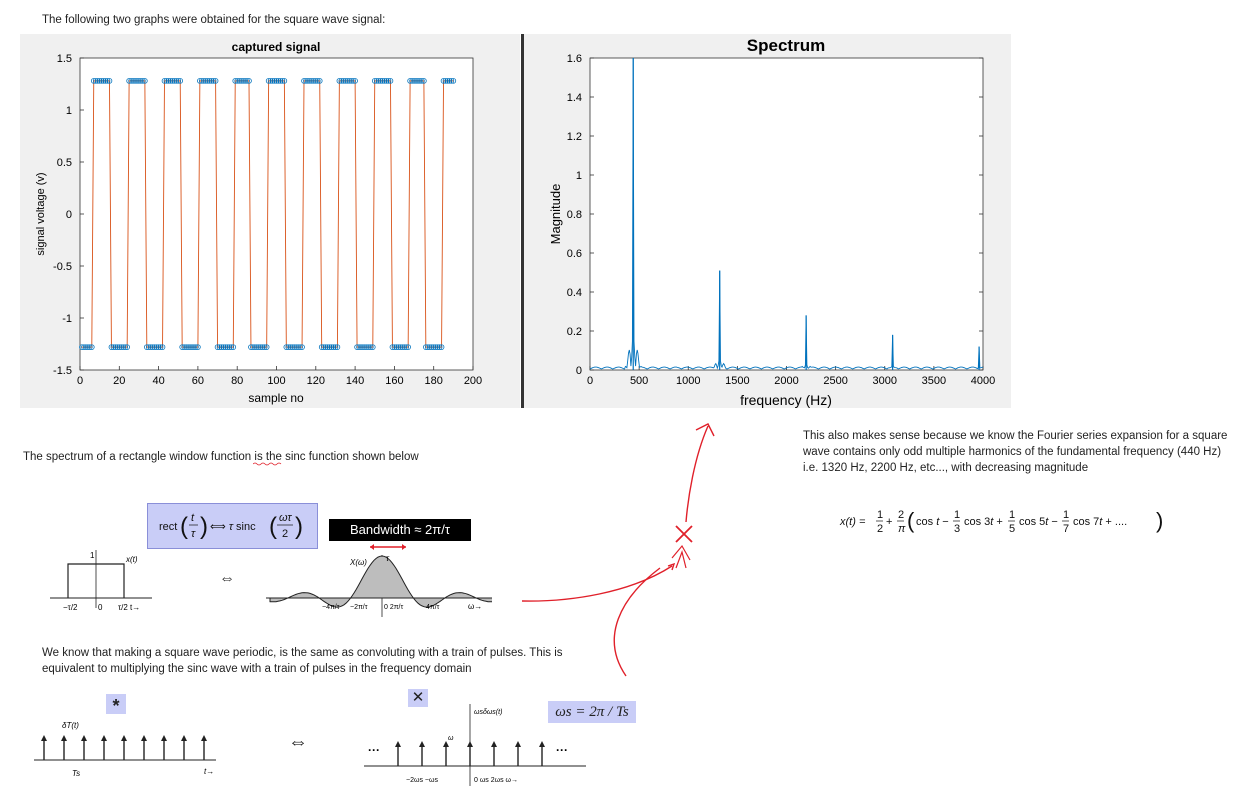 The width and height of the screenshot is (1250, 812). What do you see at coordinates (592, 712) in the screenshot?
I see `omega-s-formula: ωs = 2π / Ts` at bounding box center [592, 712].